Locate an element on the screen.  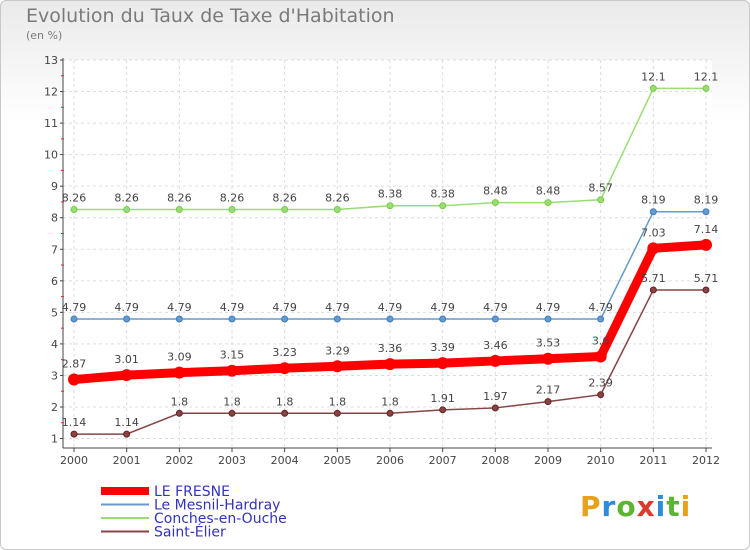
data-label: 3.01 is located at coordinates (126, 359).